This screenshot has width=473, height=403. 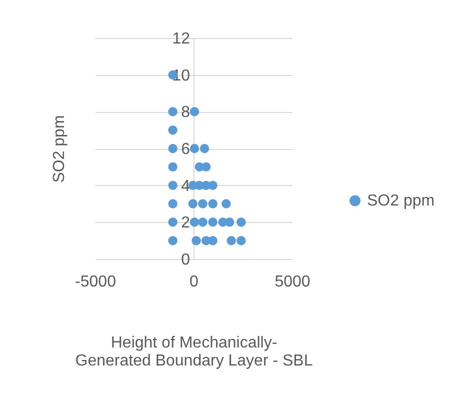 I want to click on x-axis-title: Height of Mechanically-Generated Boundary Layer - SBL, so click(x=194, y=352).